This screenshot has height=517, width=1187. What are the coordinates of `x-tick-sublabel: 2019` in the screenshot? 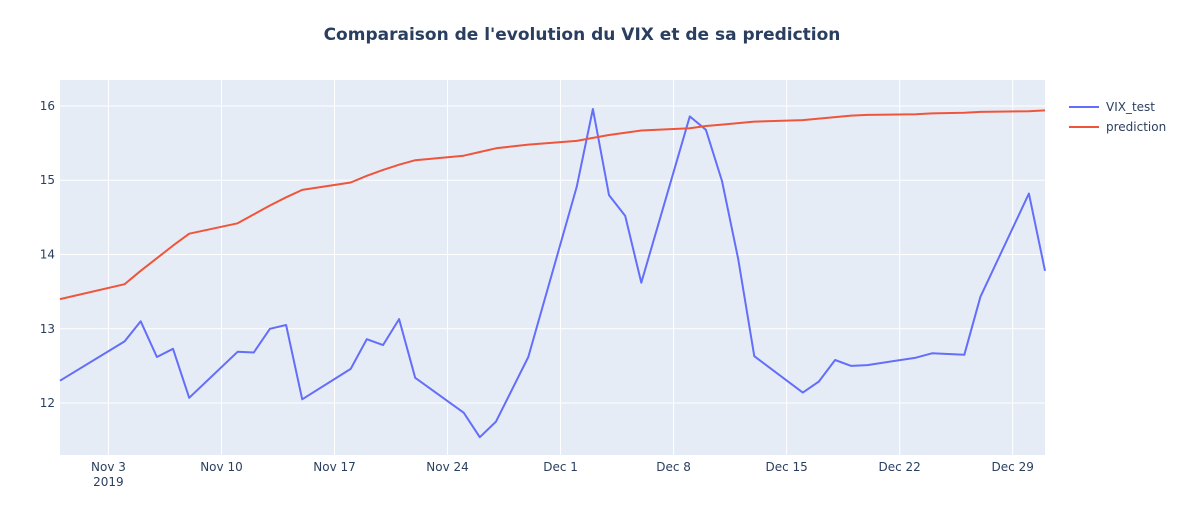 It's located at (108, 482).